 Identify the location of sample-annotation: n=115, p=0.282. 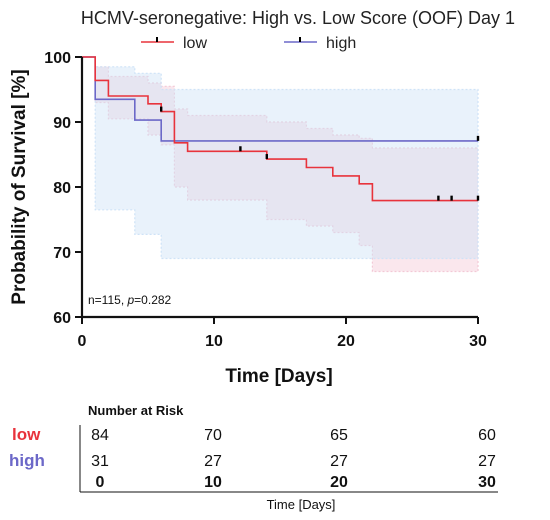
(130, 300).